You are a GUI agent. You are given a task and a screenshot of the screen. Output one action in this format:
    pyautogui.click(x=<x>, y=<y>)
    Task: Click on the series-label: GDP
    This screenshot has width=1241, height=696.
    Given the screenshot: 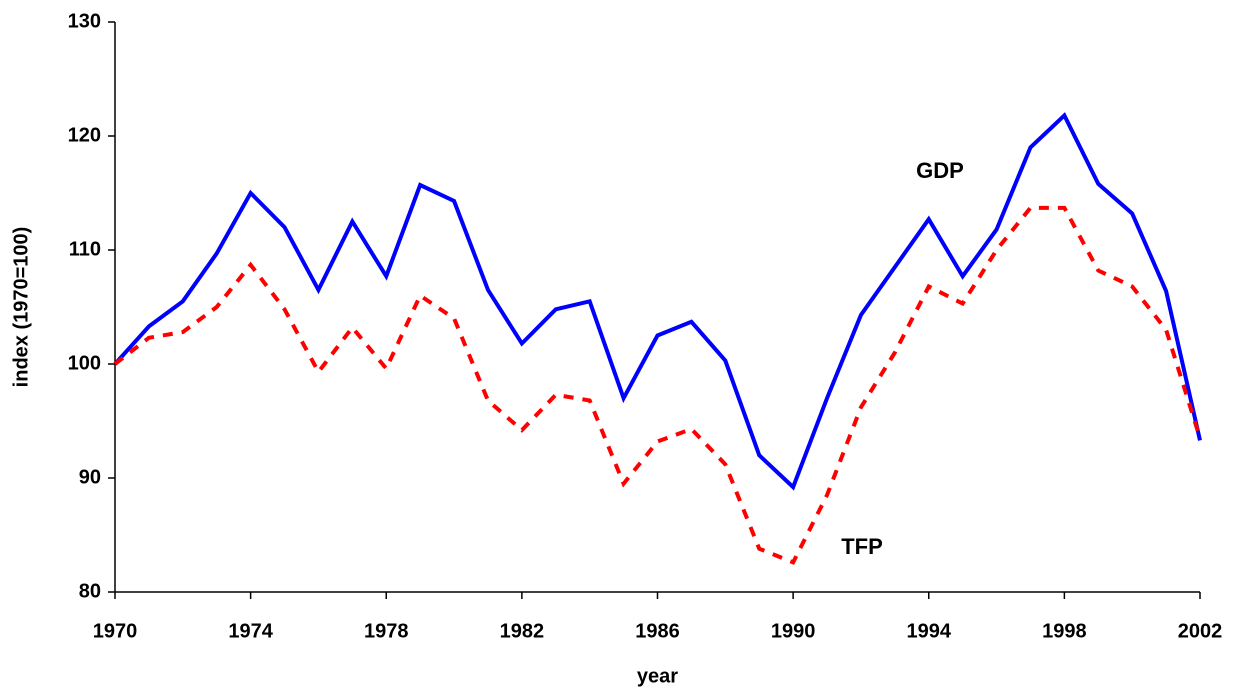 What is the action you would take?
    pyautogui.click(x=940, y=170)
    